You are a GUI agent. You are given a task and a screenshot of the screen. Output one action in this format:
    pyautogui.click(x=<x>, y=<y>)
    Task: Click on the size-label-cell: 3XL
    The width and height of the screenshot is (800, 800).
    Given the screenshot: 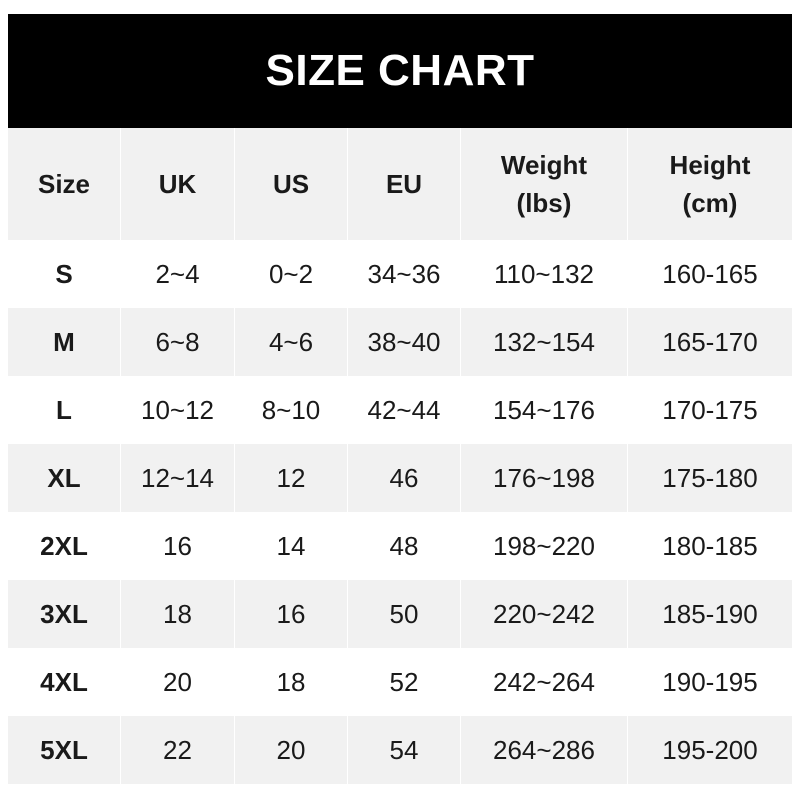 What is the action you would take?
    pyautogui.click(x=64, y=614)
    